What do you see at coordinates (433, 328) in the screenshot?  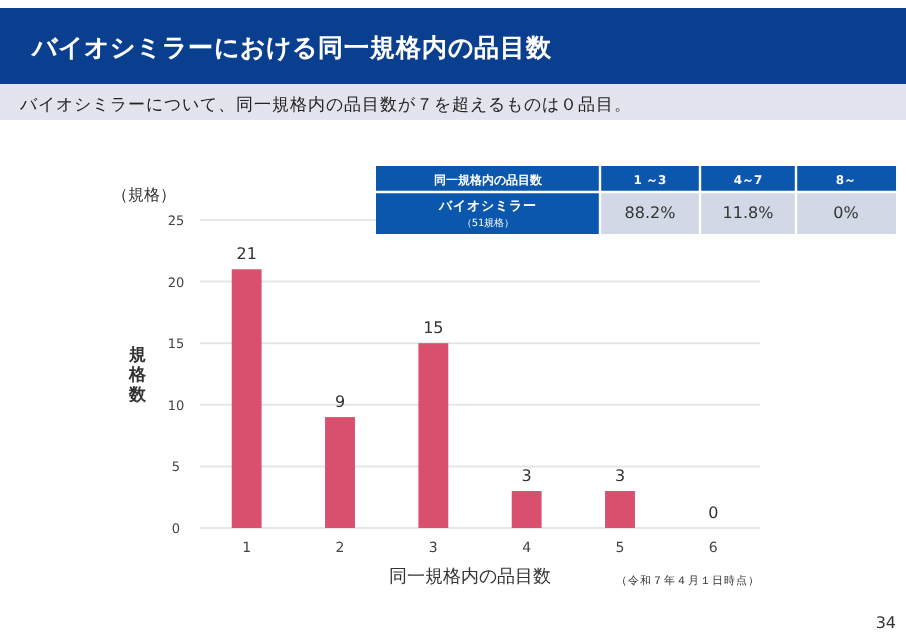 I see `data-label: 15` at bounding box center [433, 328].